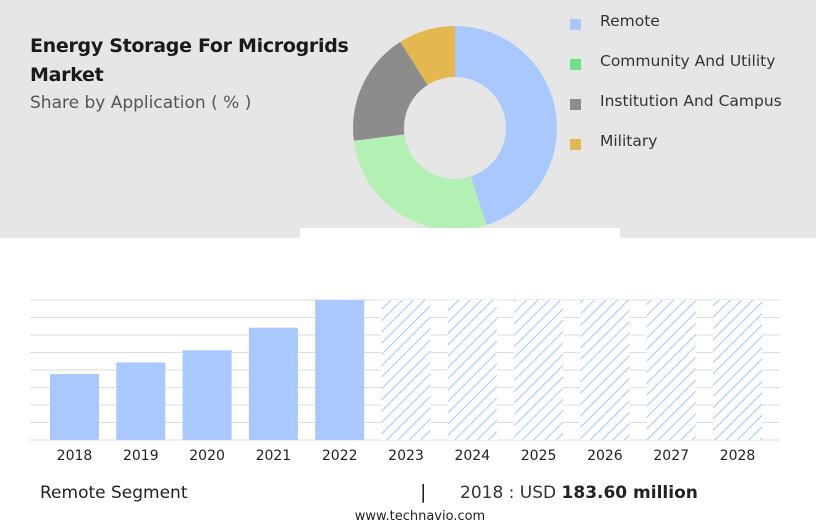 This screenshot has height=528, width=816. Describe the element at coordinates (671, 370) in the screenshot. I see `forecast-bar-2027` at that location.